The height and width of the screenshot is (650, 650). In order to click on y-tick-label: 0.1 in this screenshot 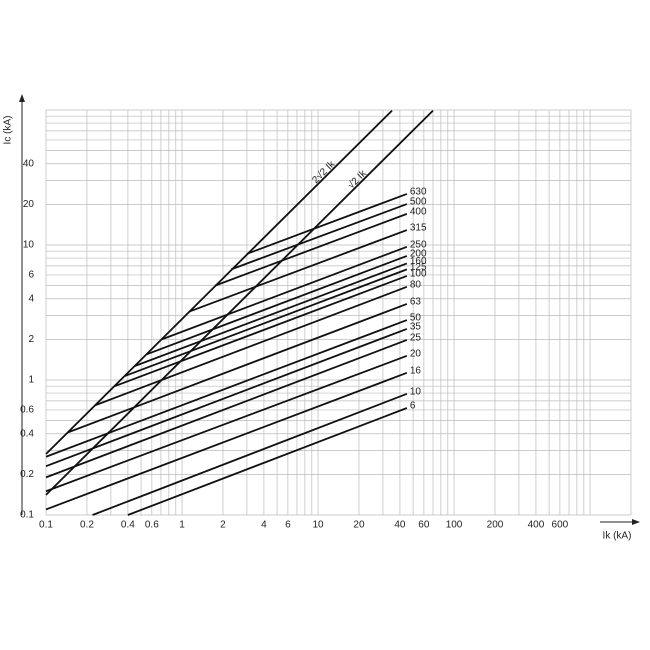, I will do `click(27, 515)`.